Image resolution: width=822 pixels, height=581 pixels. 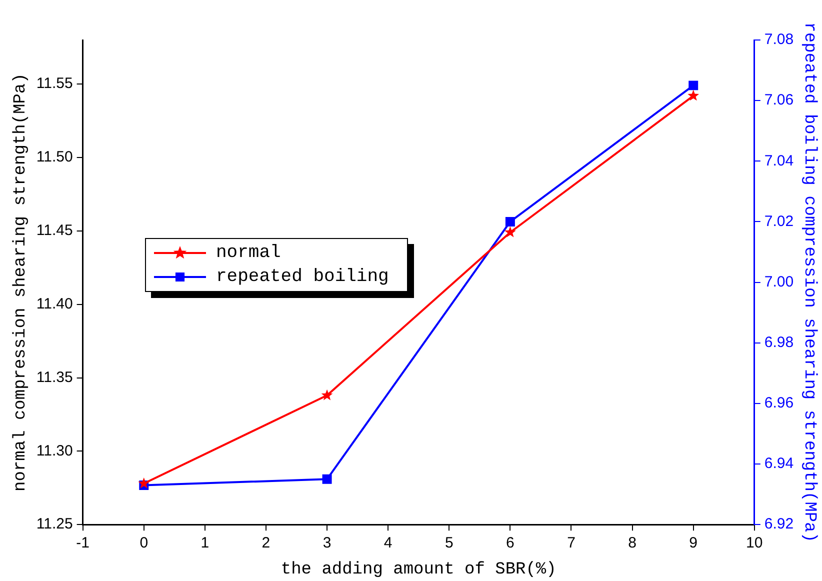 I want to click on y-axis-title: normal compression shearing strength(MPa), so click(x=21, y=282).